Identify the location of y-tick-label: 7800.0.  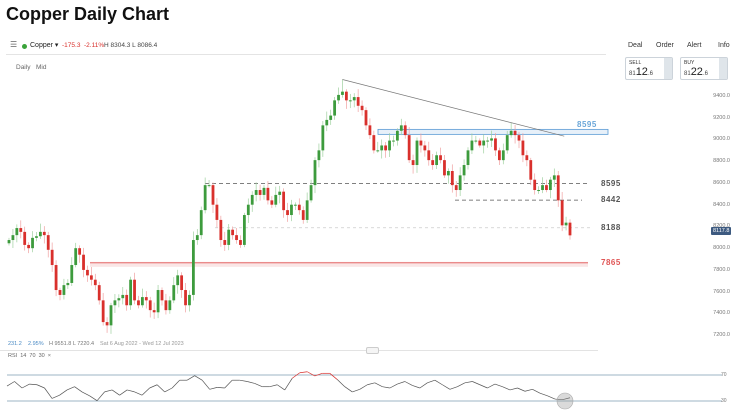
(721, 269).